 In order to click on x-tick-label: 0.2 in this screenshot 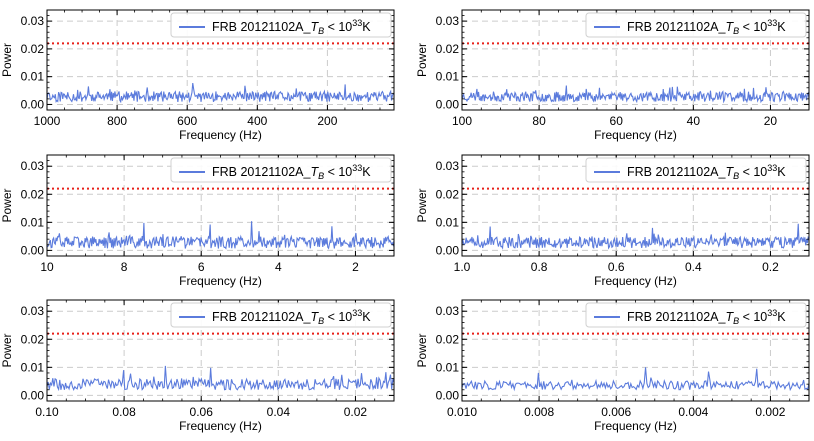, I will do `click(770, 267)`.